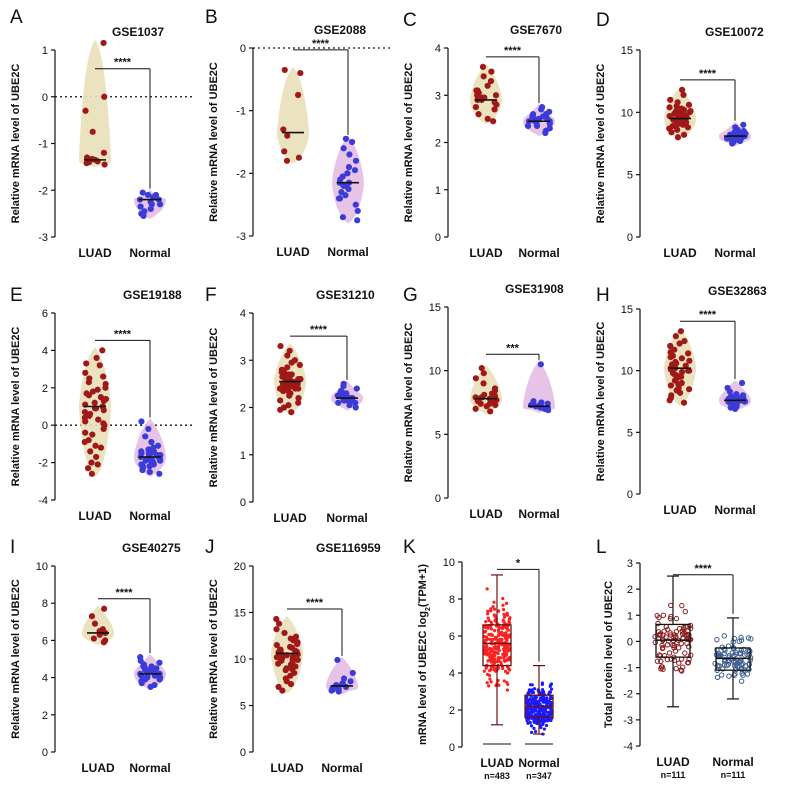 This screenshot has width=786, height=787. What do you see at coordinates (43, 145) in the screenshot?
I see `y-tick-label: -1` at bounding box center [43, 145].